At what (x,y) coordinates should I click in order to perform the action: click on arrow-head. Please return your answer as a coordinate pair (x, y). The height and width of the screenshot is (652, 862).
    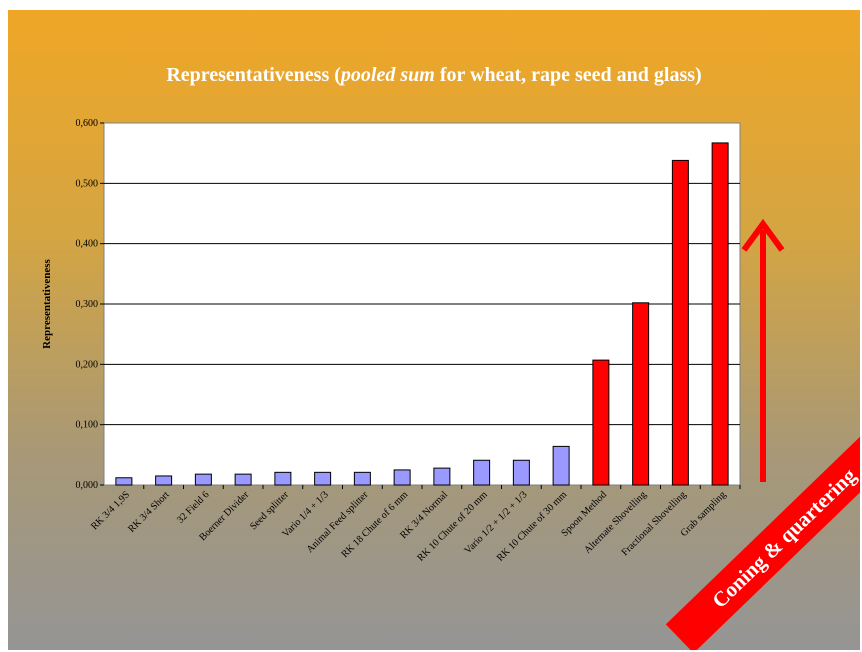
    Looking at the image, I should click on (763, 235).